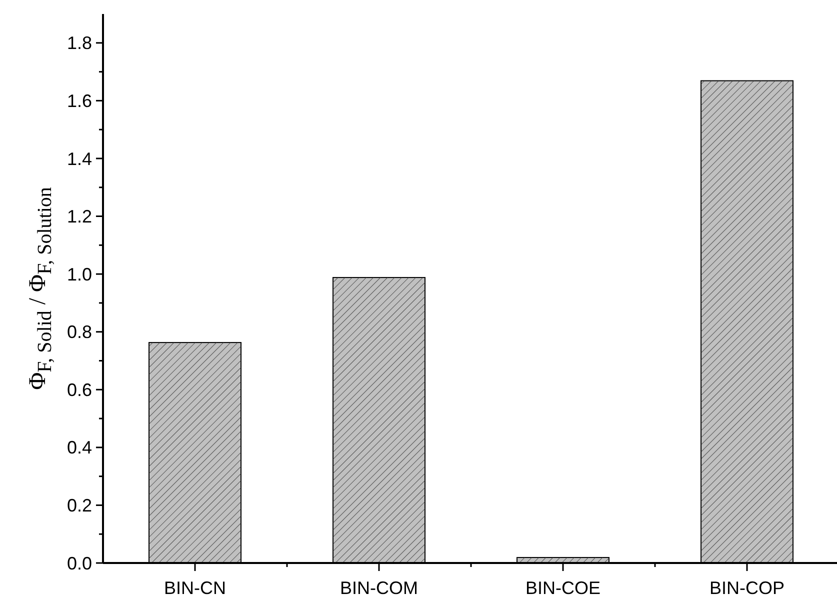 The image size is (837, 606). What do you see at coordinates (79, 332) in the screenshot?
I see `y-tick-label: 0.8` at bounding box center [79, 332].